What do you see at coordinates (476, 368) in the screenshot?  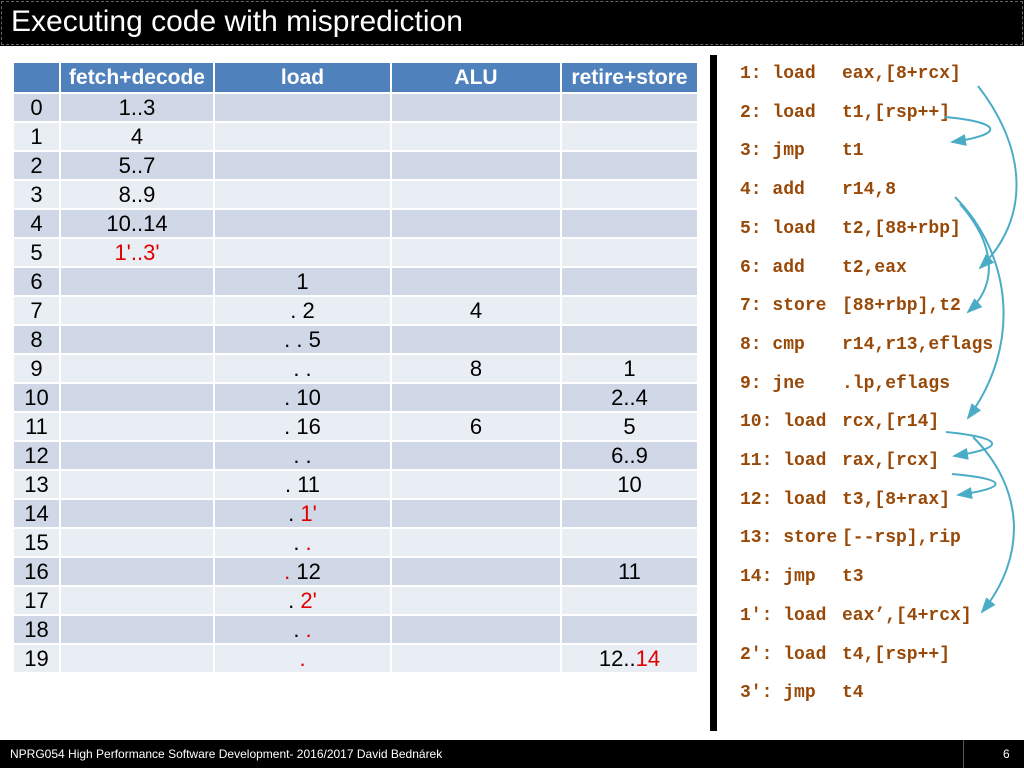 I see `instruction-text: 8` at bounding box center [476, 368].